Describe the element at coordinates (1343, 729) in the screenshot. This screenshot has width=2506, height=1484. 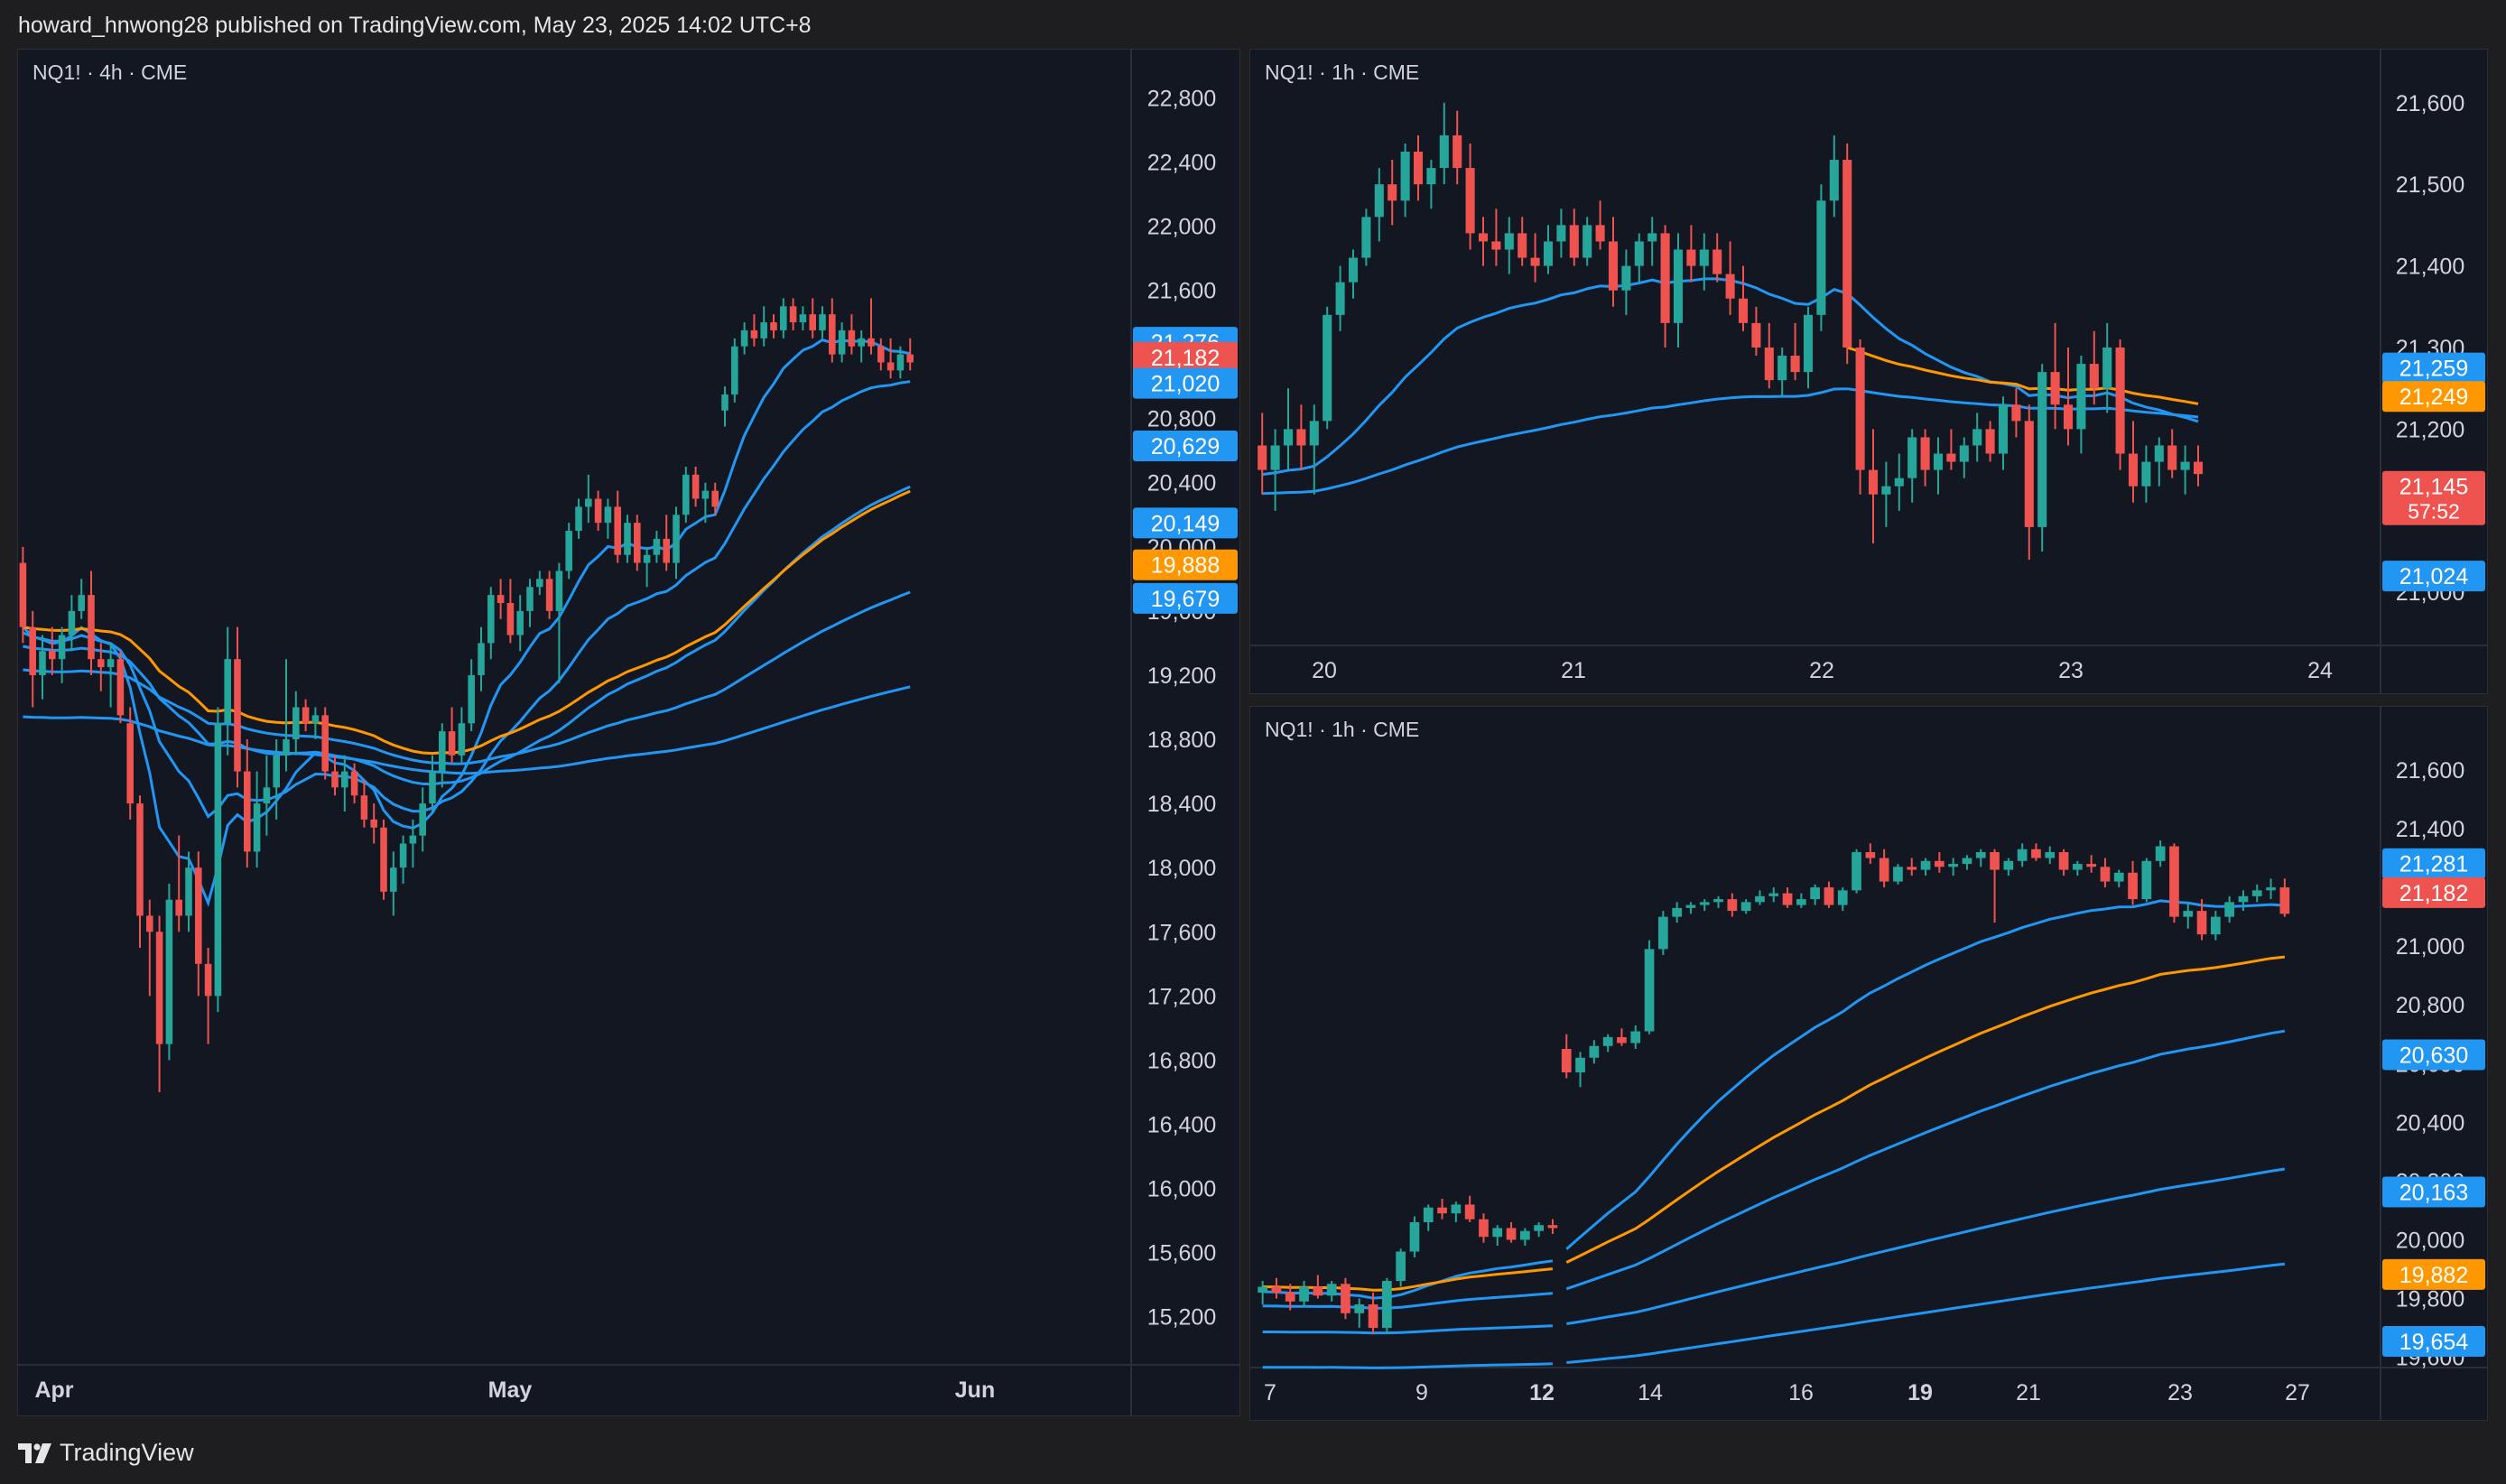
I see `chart-title-1h-bottom: NQ1! · 1h · CME` at that location.